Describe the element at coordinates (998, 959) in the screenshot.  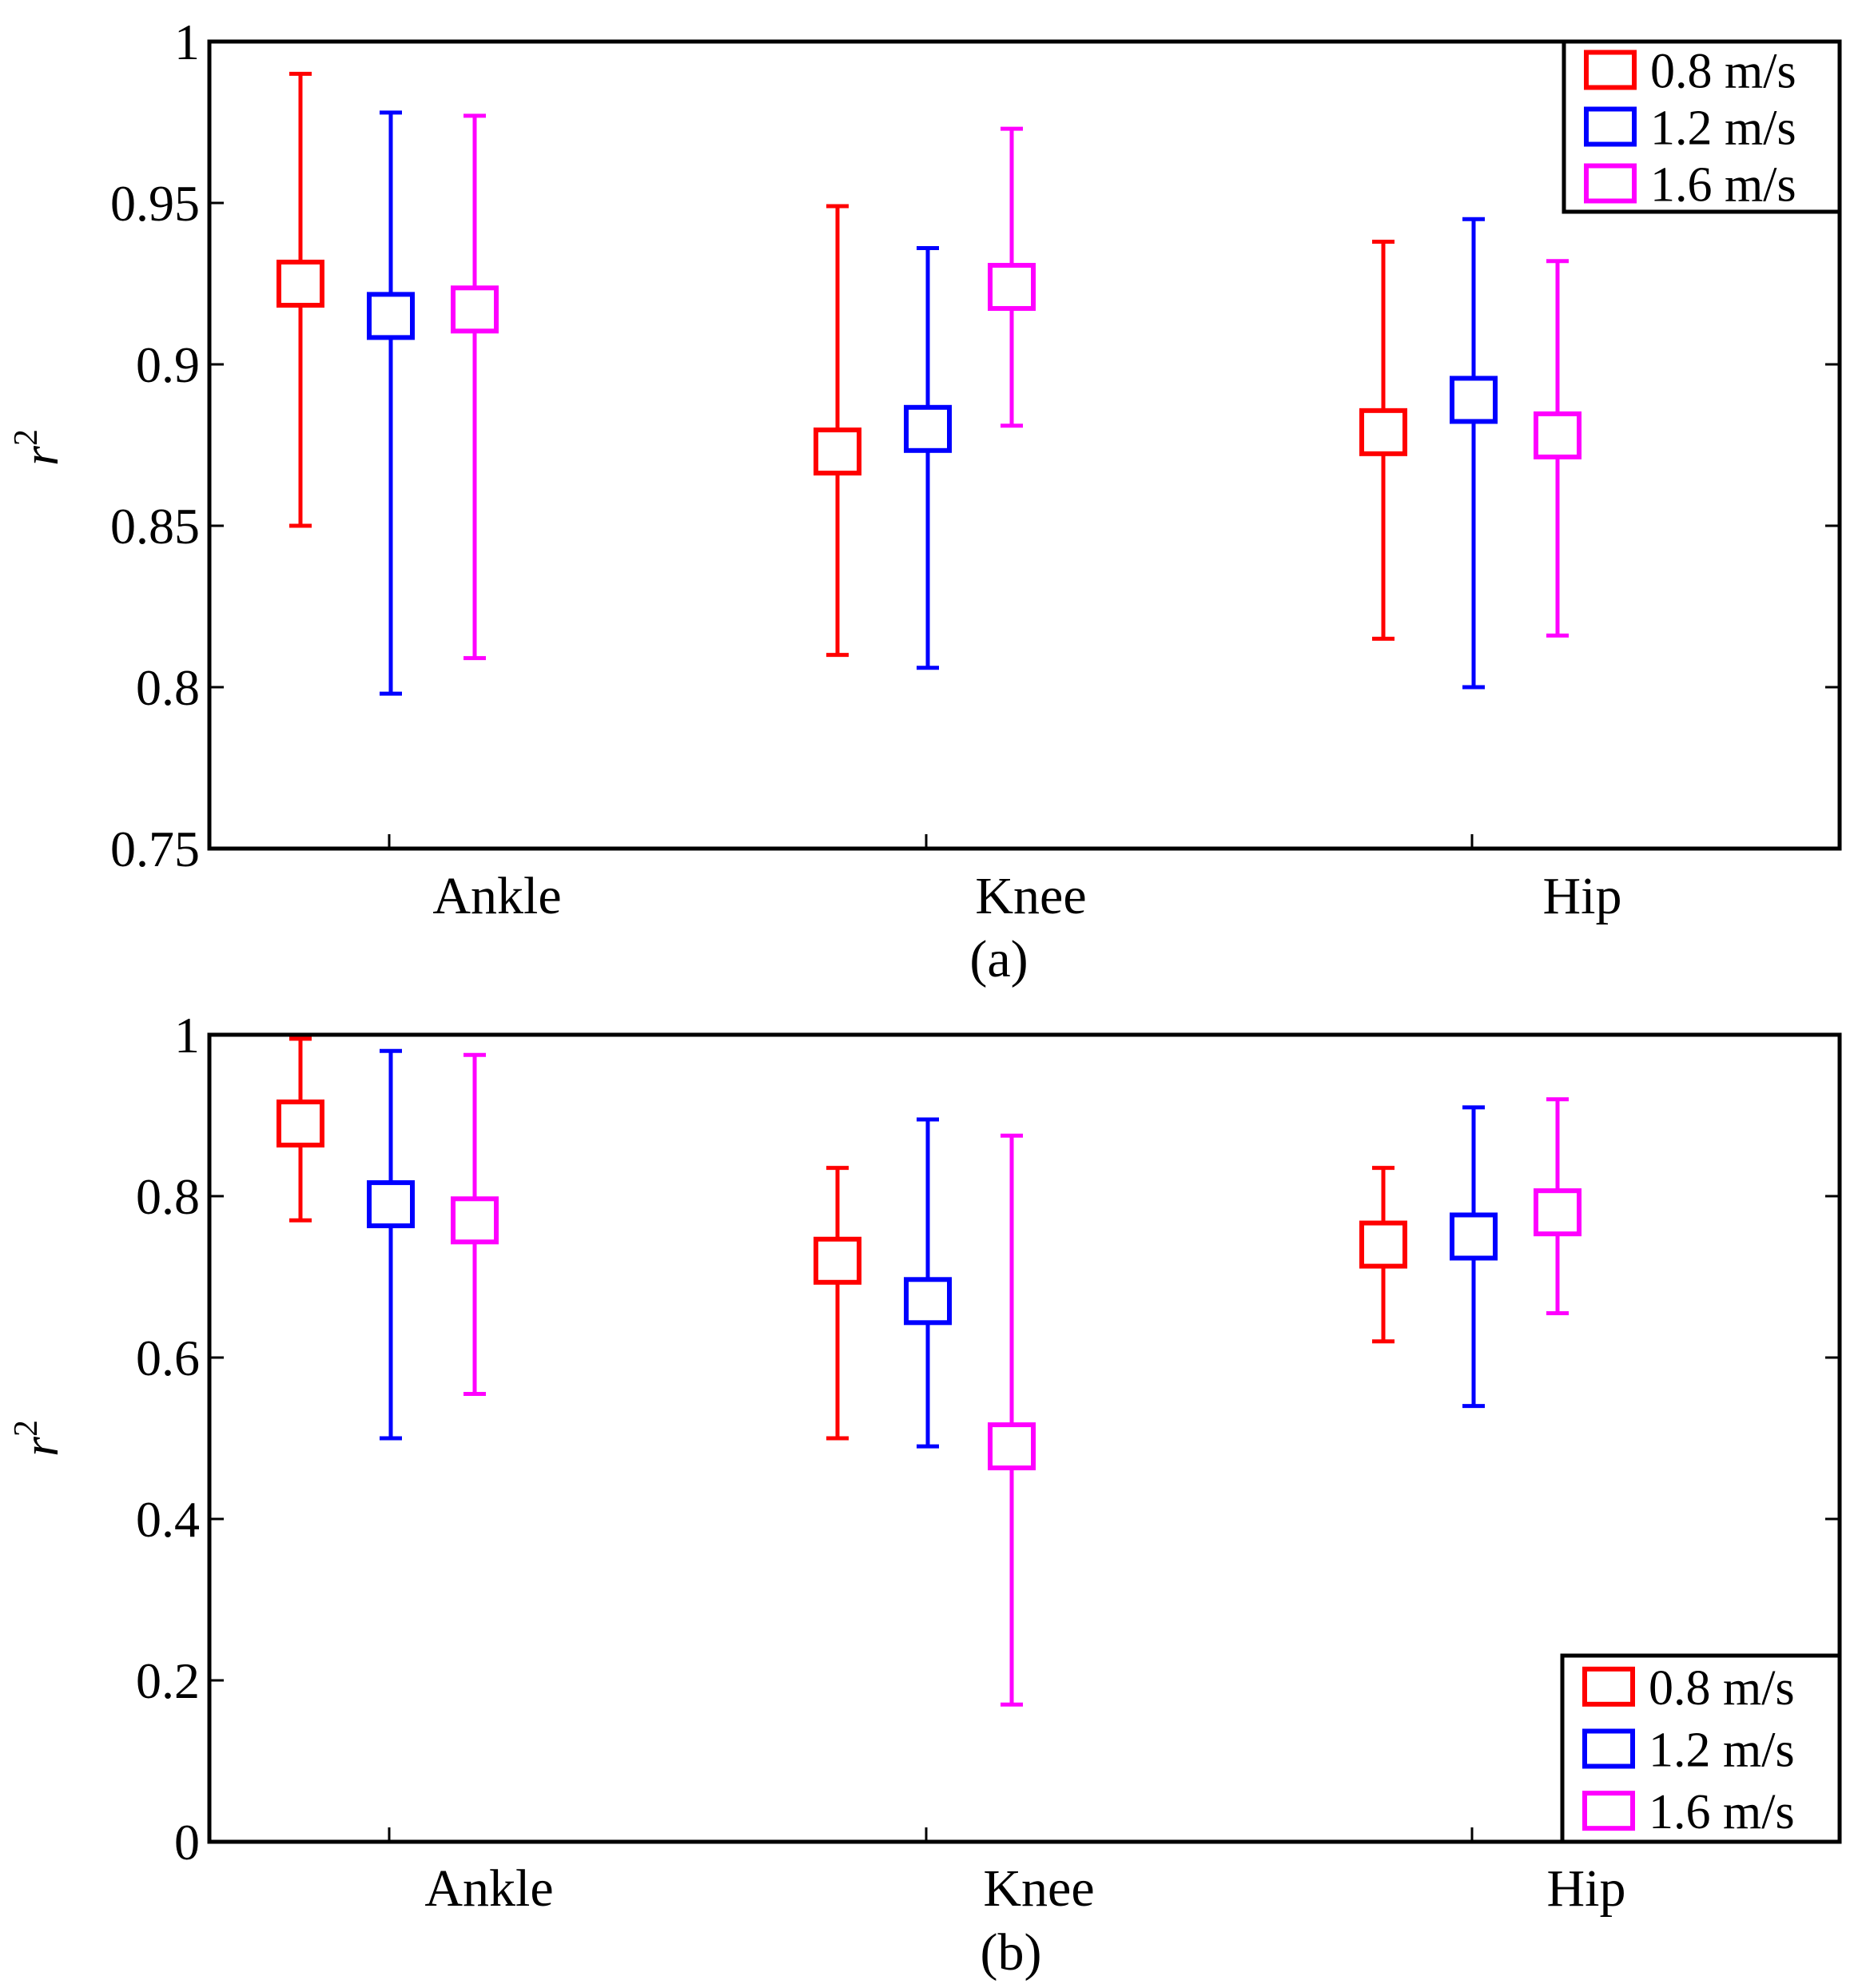
I see `panel-label: (a)` at that location.